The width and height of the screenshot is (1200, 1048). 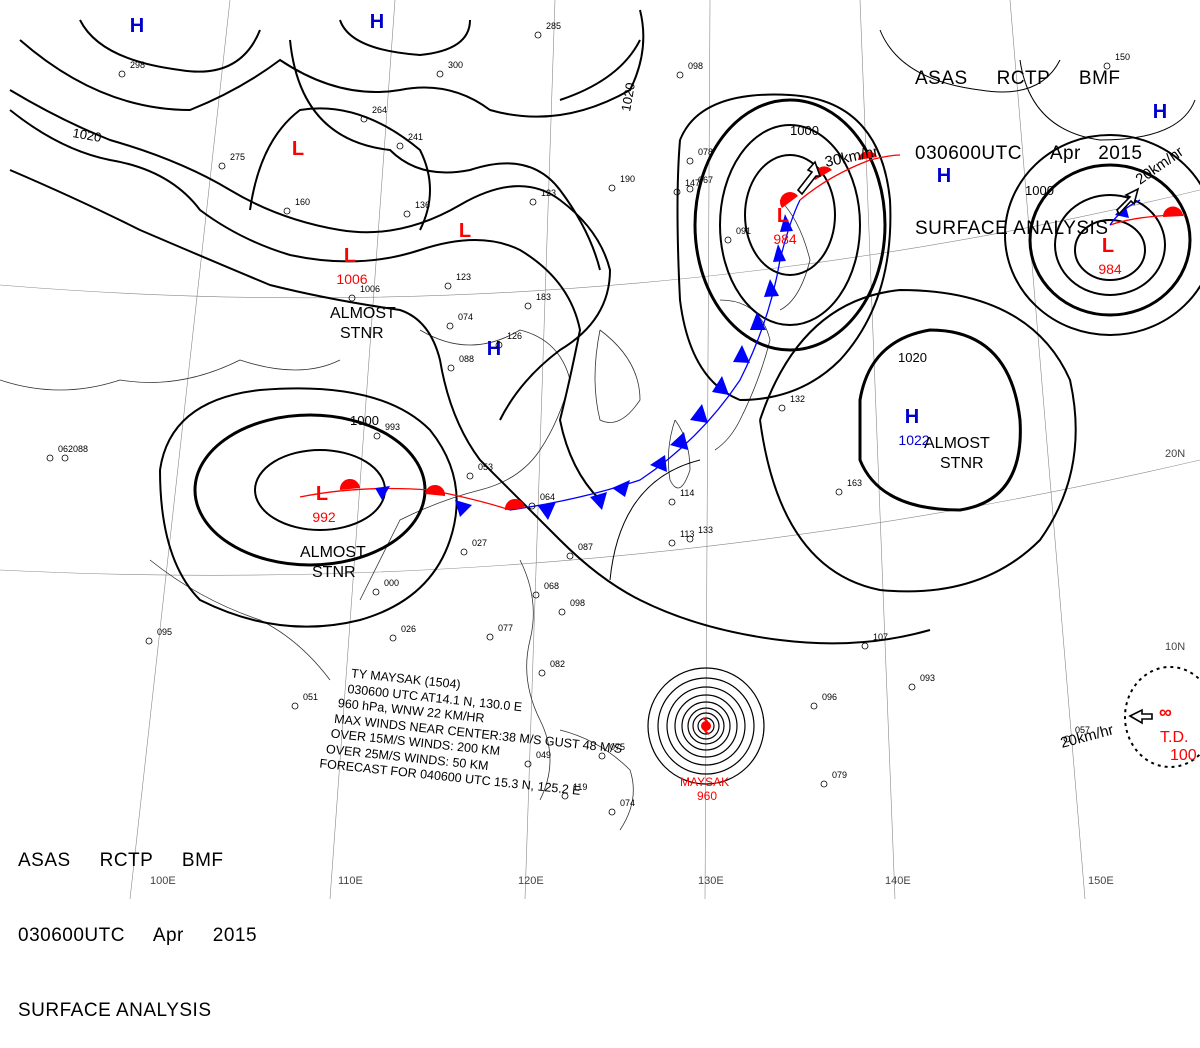 What do you see at coordinates (465, 317) in the screenshot?
I see `station-pressure-value: 074` at bounding box center [465, 317].